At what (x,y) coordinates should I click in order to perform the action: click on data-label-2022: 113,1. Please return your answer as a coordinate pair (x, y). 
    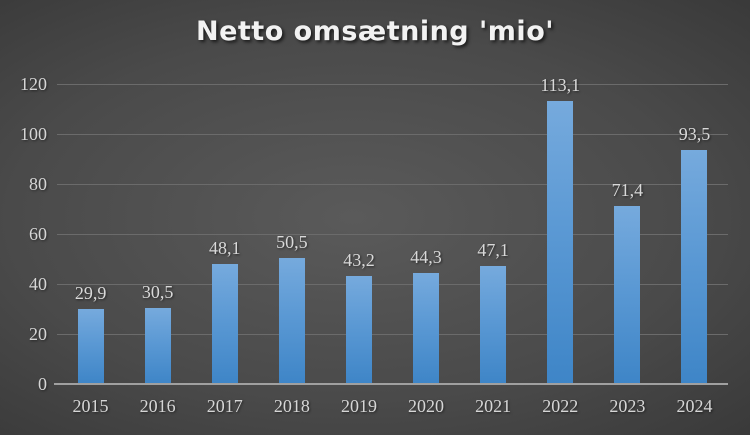
    Looking at the image, I should click on (560, 85).